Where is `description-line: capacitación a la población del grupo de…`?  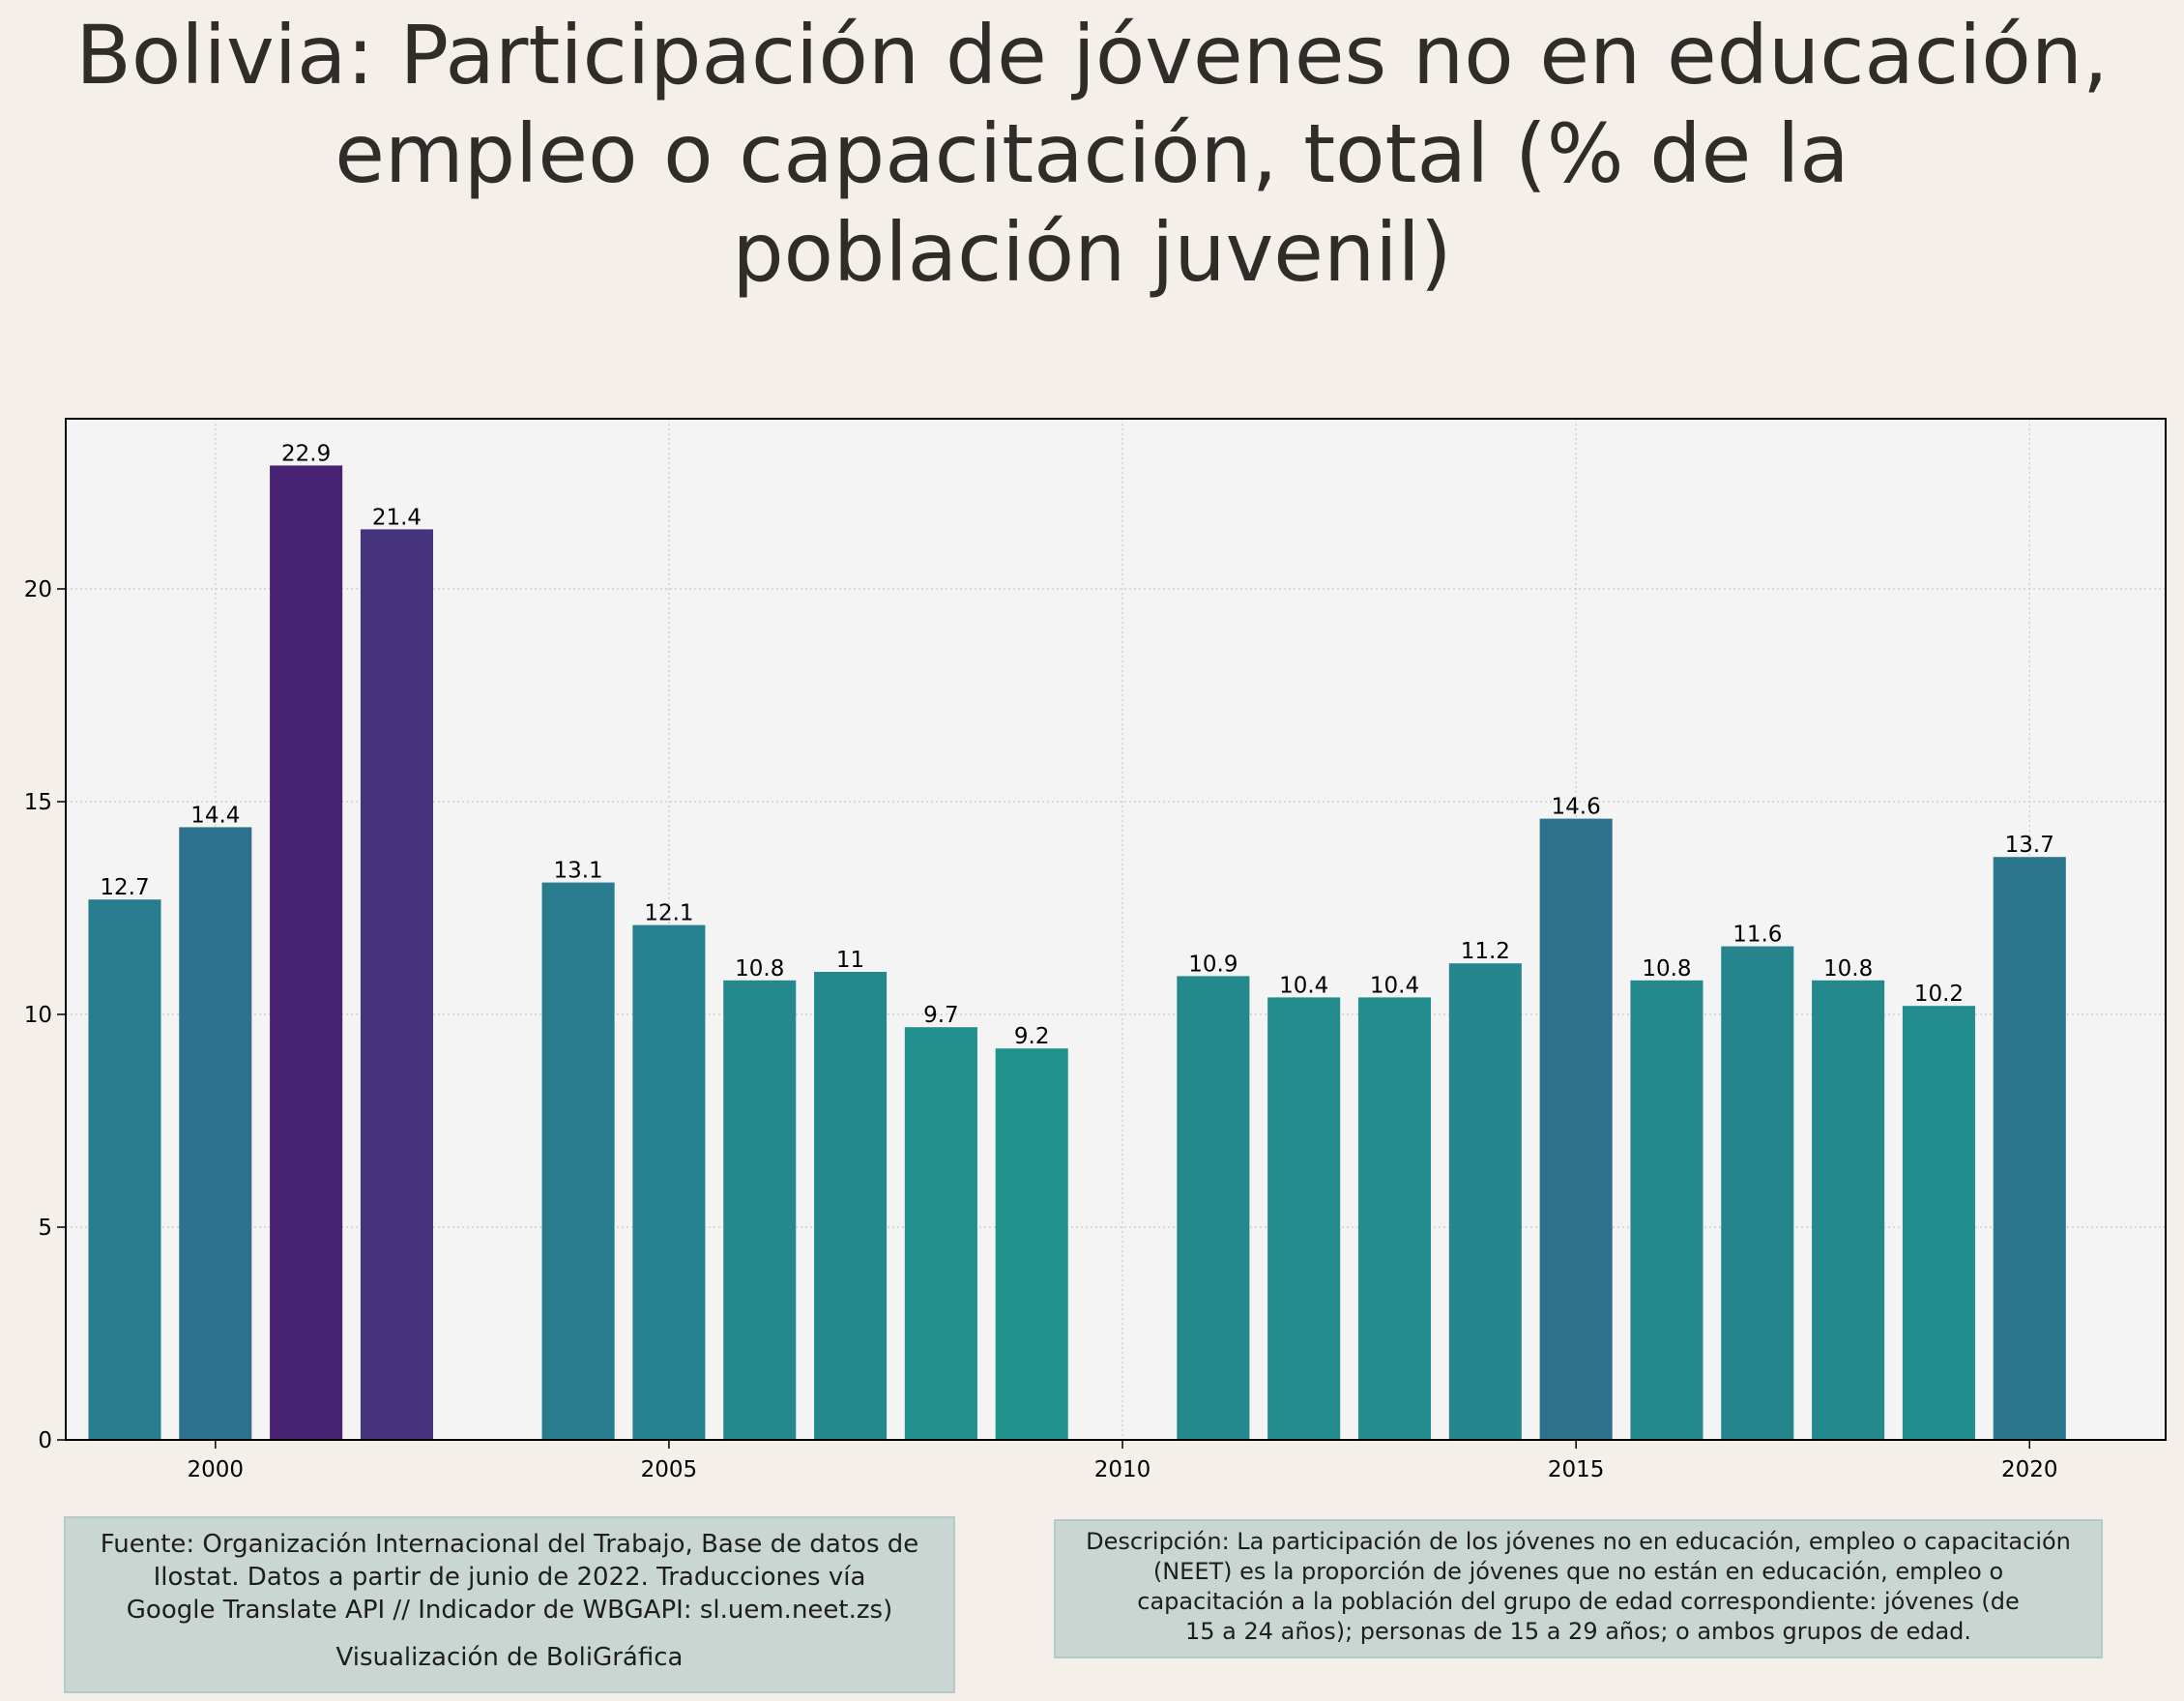
description-line: capacitación a la población del grupo de… is located at coordinates (1579, 1602).